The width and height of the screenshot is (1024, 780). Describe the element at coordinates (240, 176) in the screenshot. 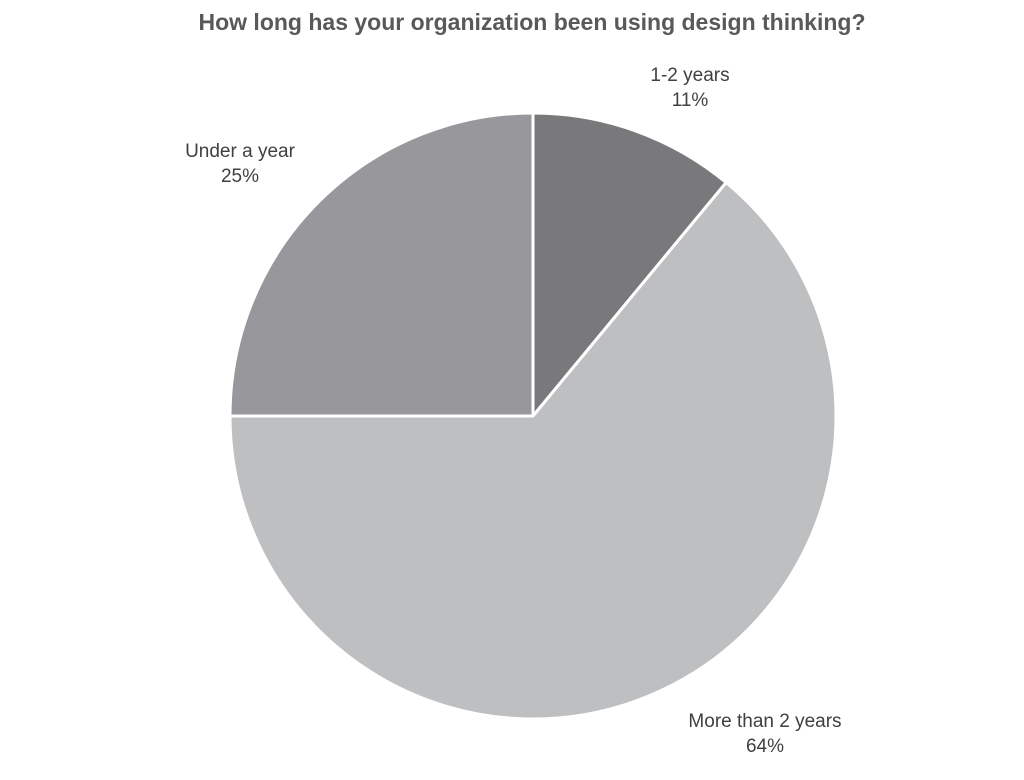

I see `slice-value-under-a-year: 25%` at that location.